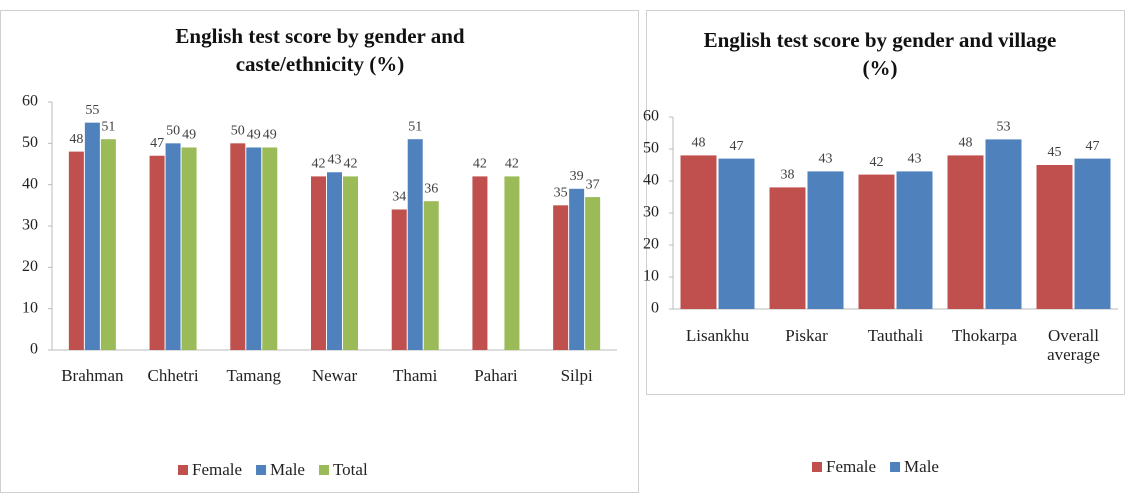 The image size is (1125, 493). What do you see at coordinates (92, 375) in the screenshot?
I see `x-tick-label: Brahman` at bounding box center [92, 375].